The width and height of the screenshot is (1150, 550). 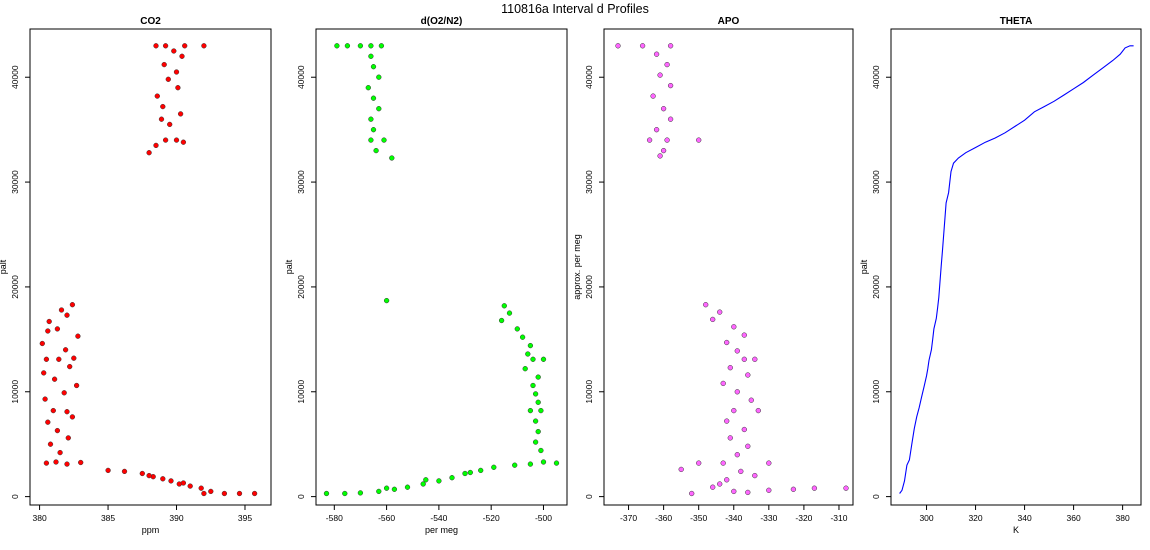 What do you see at coordinates (543, 518) in the screenshot?
I see `x-tick-label: -500` at bounding box center [543, 518].